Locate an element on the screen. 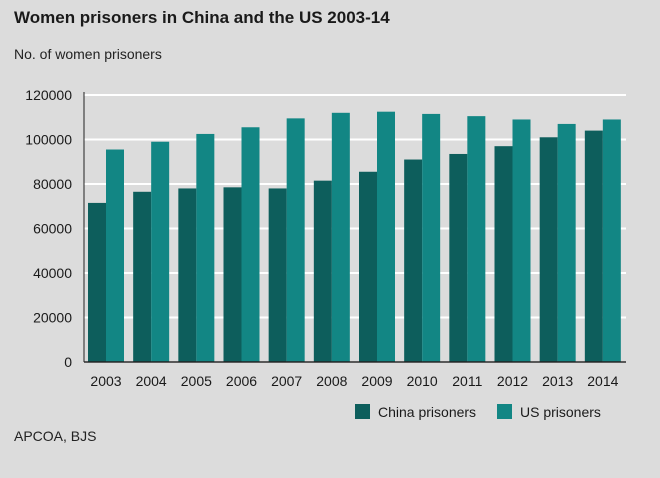 The width and height of the screenshot is (660, 478). y-tick-label: 40000 is located at coordinates (52, 273).